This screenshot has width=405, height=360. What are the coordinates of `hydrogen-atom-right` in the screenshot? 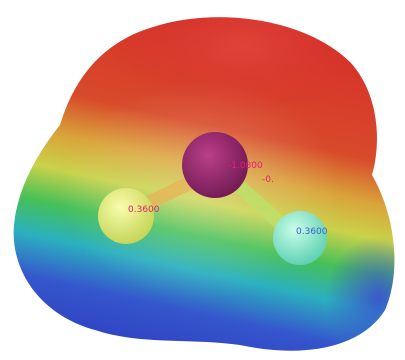 It's located at (300, 238).